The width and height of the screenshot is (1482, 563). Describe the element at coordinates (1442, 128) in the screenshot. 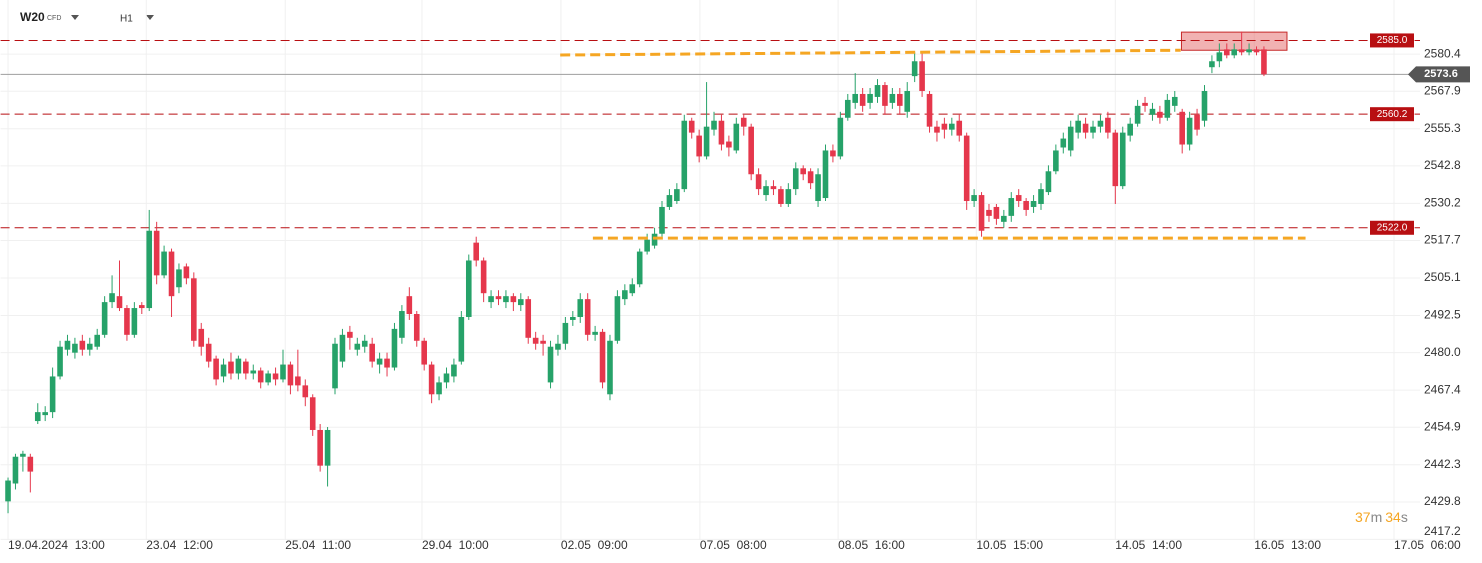

I see `y-tick-label: 2555.3` at that location.